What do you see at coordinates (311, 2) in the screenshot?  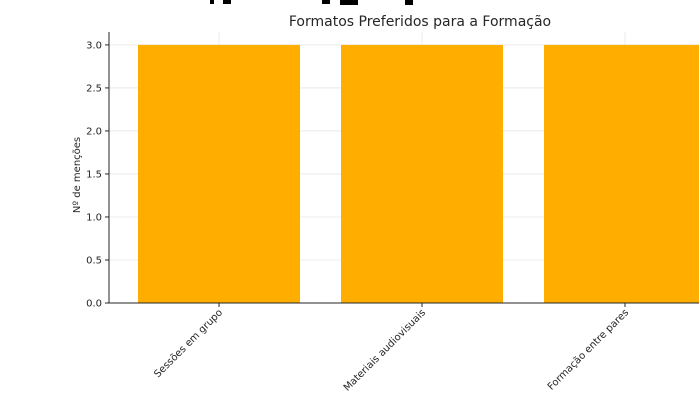 I see `top-edge-fragment` at bounding box center [311, 2].